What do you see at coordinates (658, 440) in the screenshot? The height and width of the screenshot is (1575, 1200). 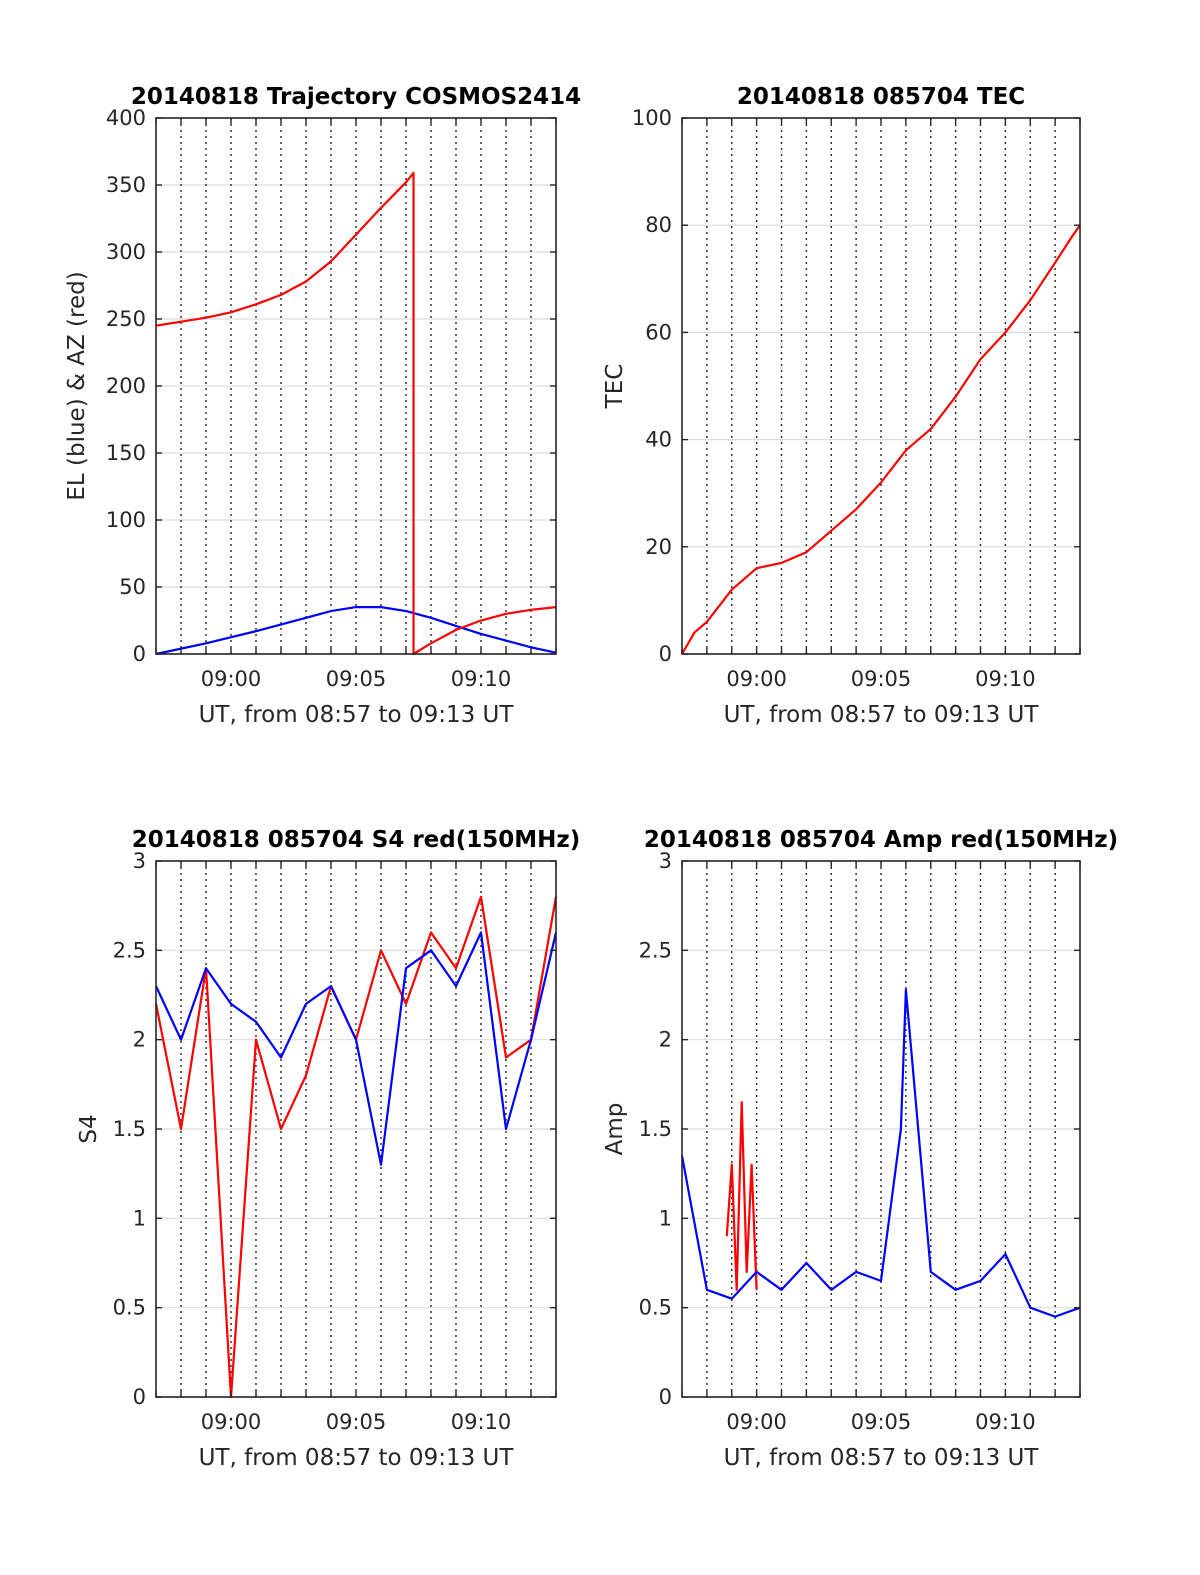 I see `y-tick-label: 40` at bounding box center [658, 440].